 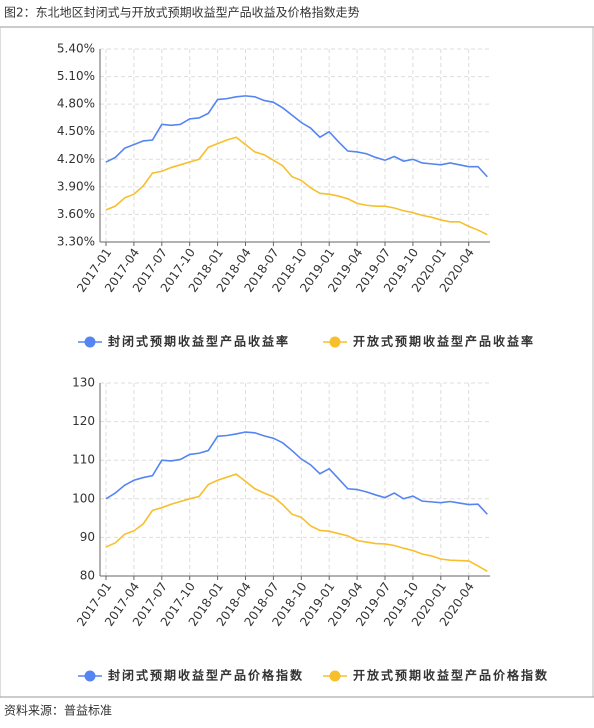 What do you see at coordinates (451, 675) in the screenshot?
I see `legend-label: 开放式预期收益型产品价格指数` at bounding box center [451, 675].